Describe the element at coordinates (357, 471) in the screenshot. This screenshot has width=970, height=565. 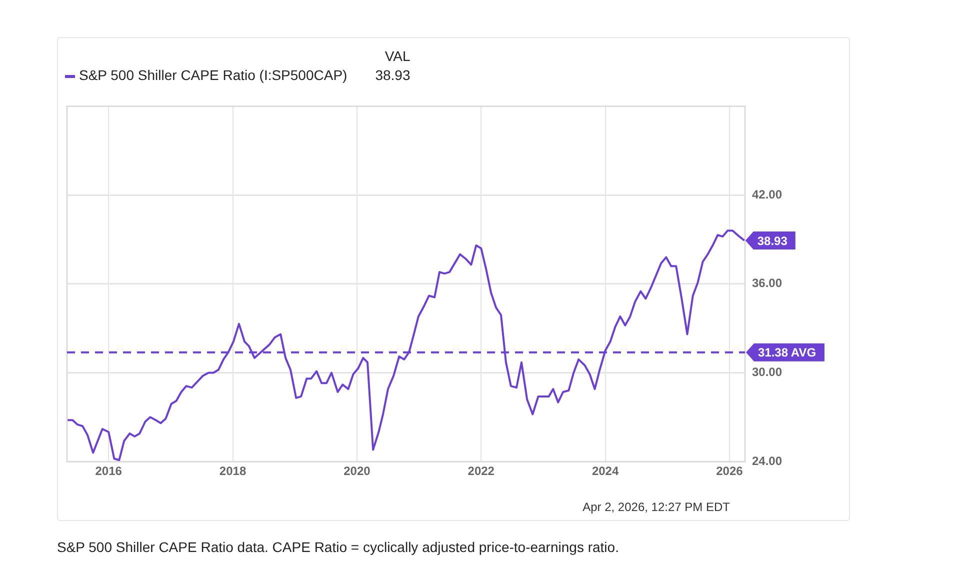
I see `x-tick-label: 2020` at that location.